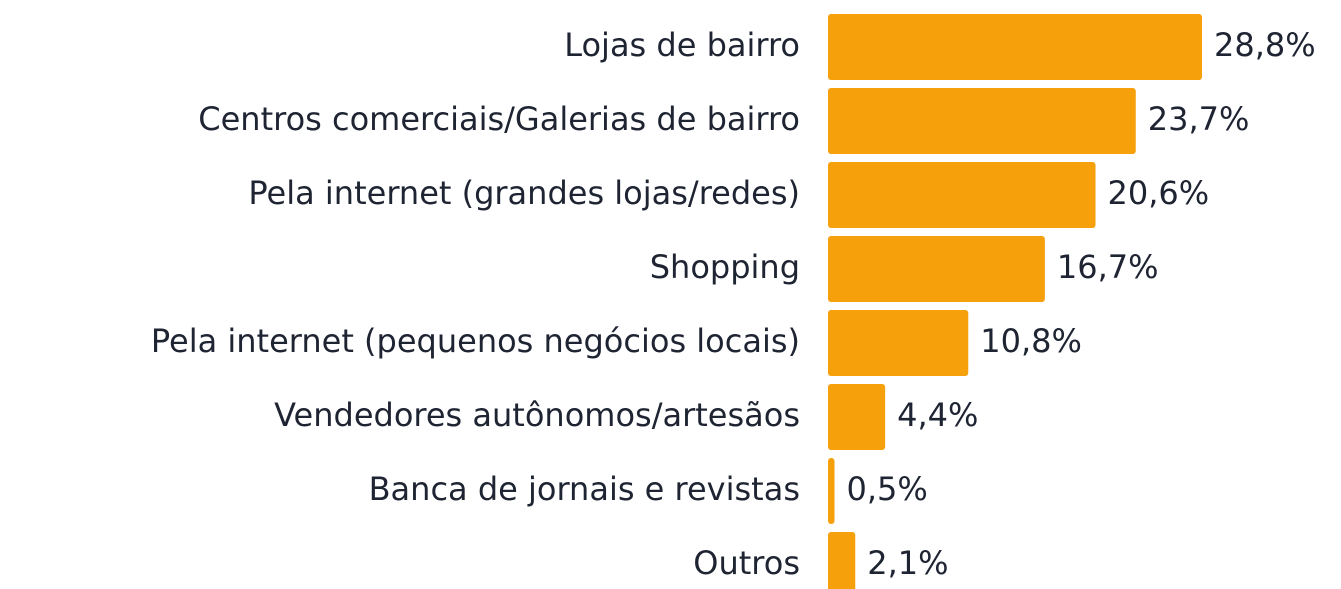 The height and width of the screenshot is (589, 1341). I want to click on value-label: 0,5%, so click(886, 489).